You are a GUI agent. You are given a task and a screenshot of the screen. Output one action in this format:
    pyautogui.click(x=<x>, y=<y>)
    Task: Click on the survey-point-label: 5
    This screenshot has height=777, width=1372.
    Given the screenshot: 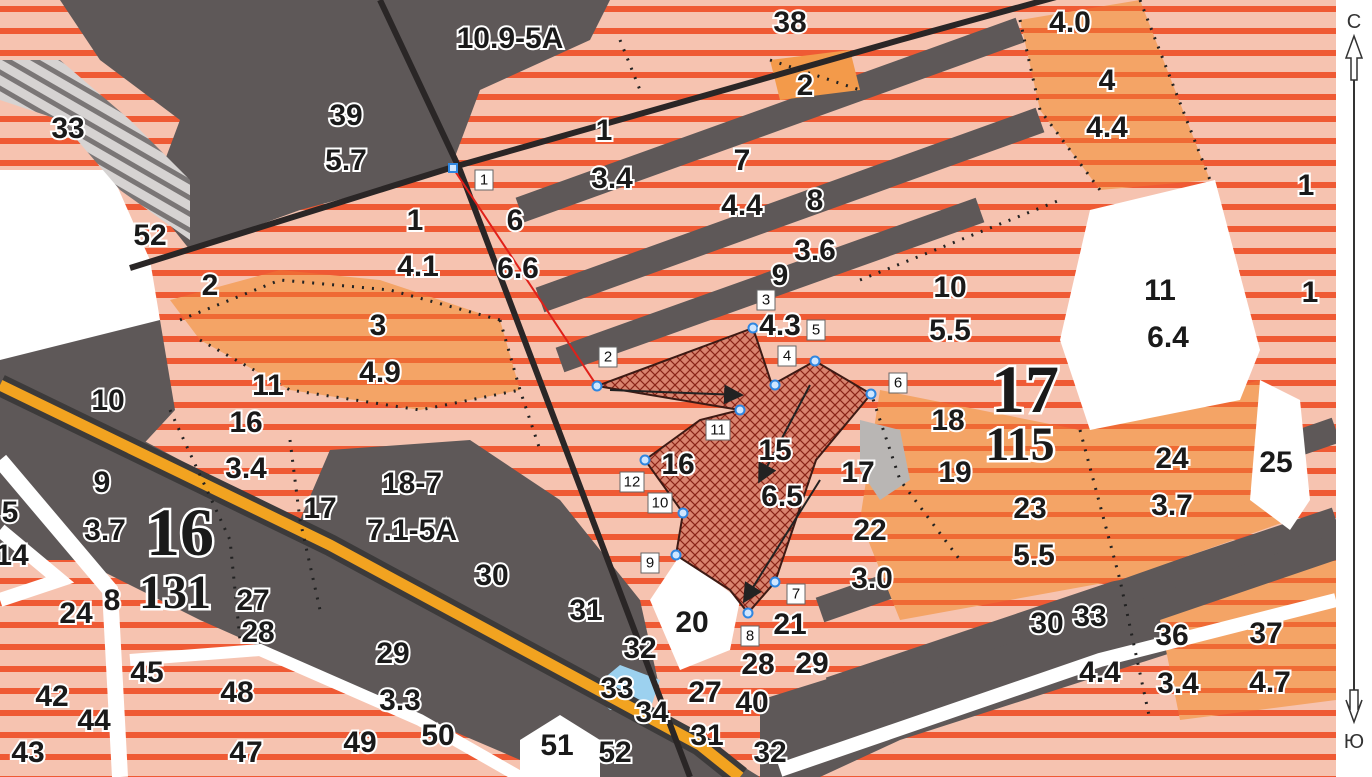 What is the action you would take?
    pyautogui.click(x=816, y=330)
    